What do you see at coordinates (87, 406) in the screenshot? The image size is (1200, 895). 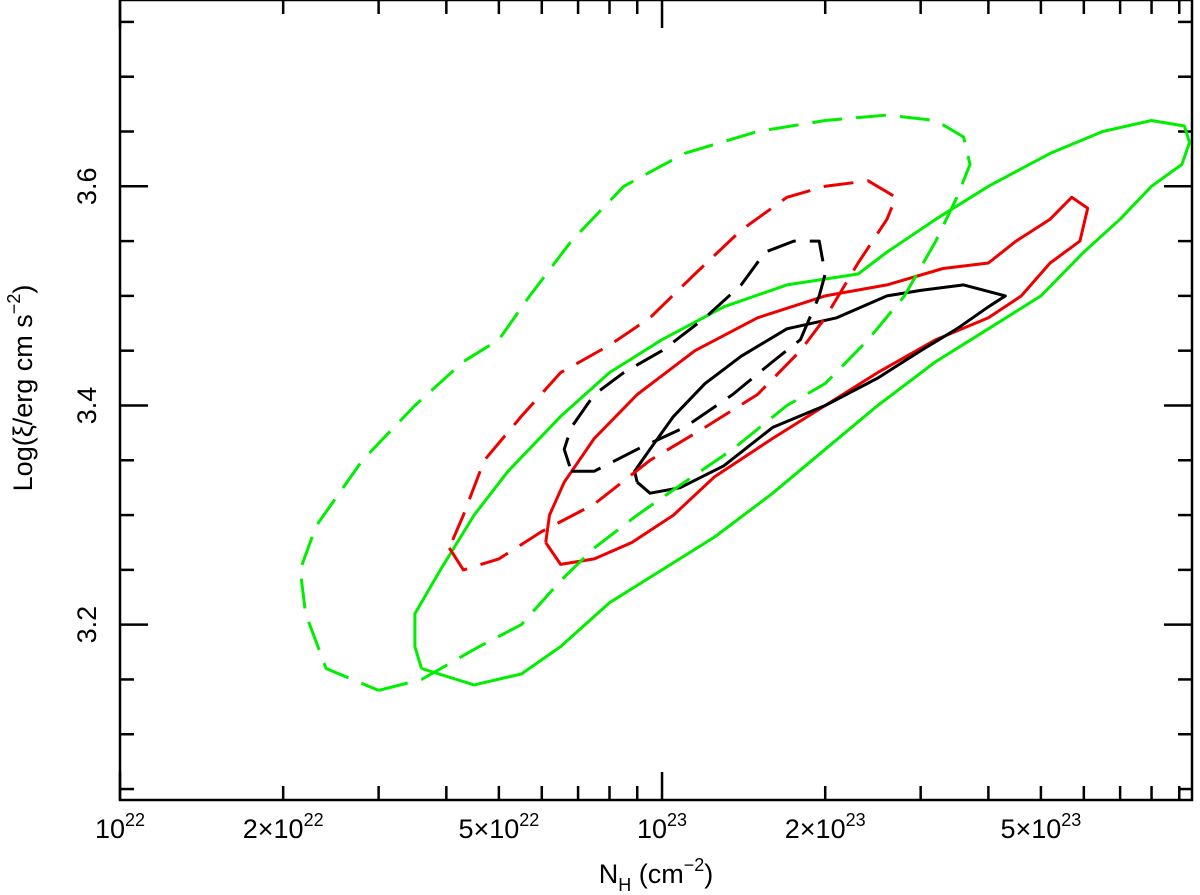 I see `y-tick-label: 3.4` at bounding box center [87, 406].